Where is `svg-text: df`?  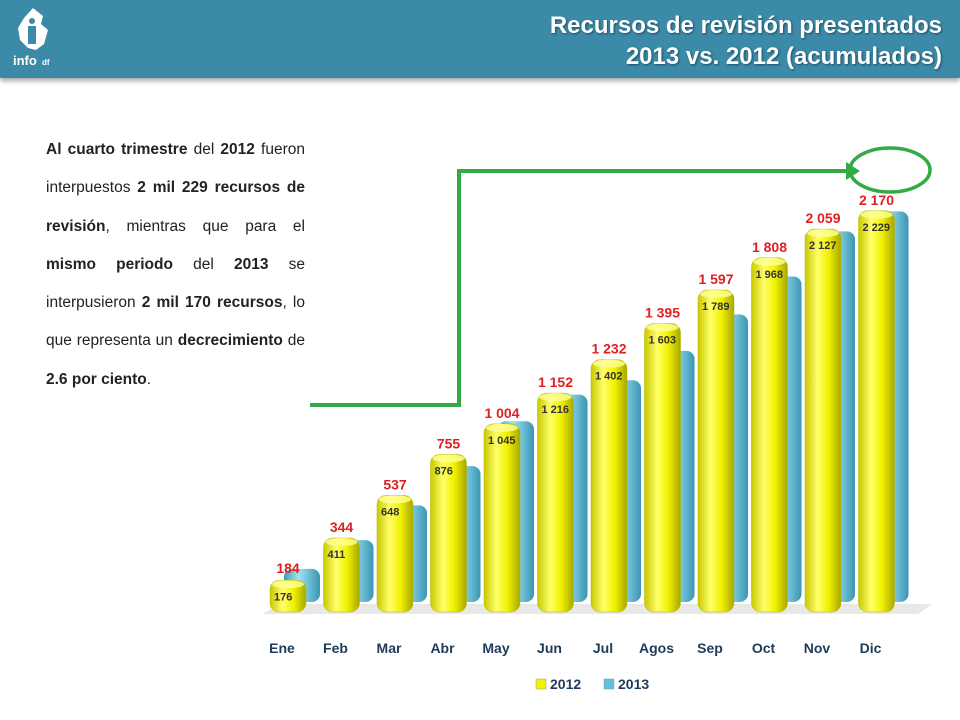
svg-text: df is located at coordinates (46, 62).